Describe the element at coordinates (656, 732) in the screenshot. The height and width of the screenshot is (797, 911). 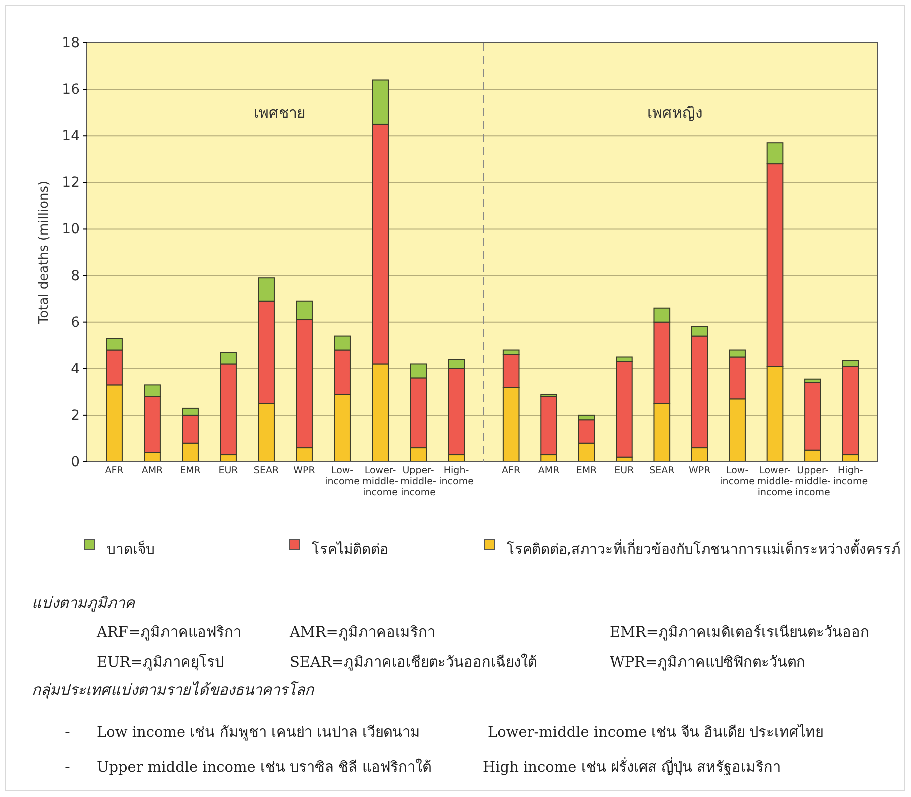
I see `text: Lower-middle income เช่น จีน อินเดีย ประเทศไทย` at that location.